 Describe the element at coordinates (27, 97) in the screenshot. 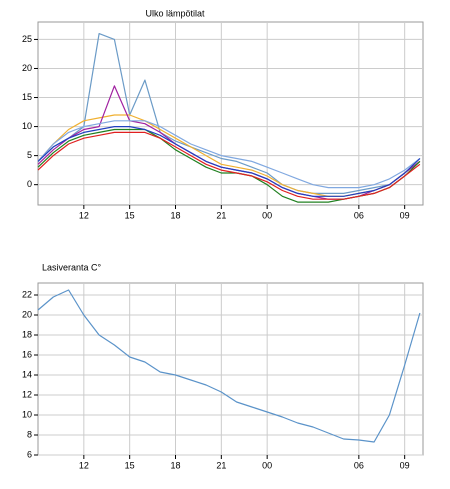

I see `y-tick-label: 15` at that location.